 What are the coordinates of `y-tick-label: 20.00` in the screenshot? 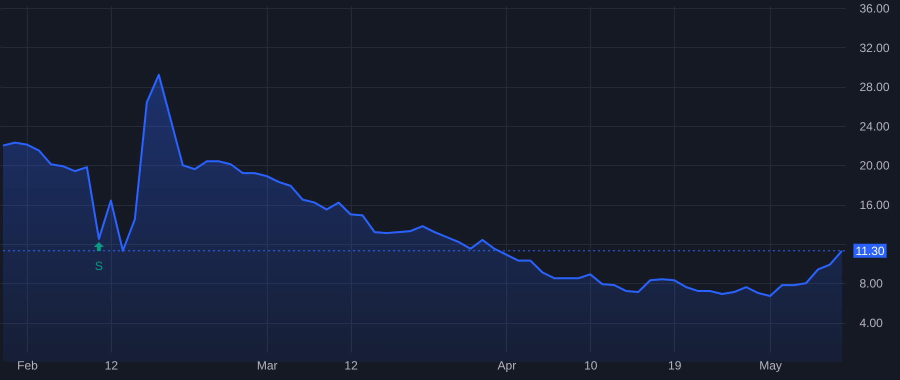 It's located at (875, 165).